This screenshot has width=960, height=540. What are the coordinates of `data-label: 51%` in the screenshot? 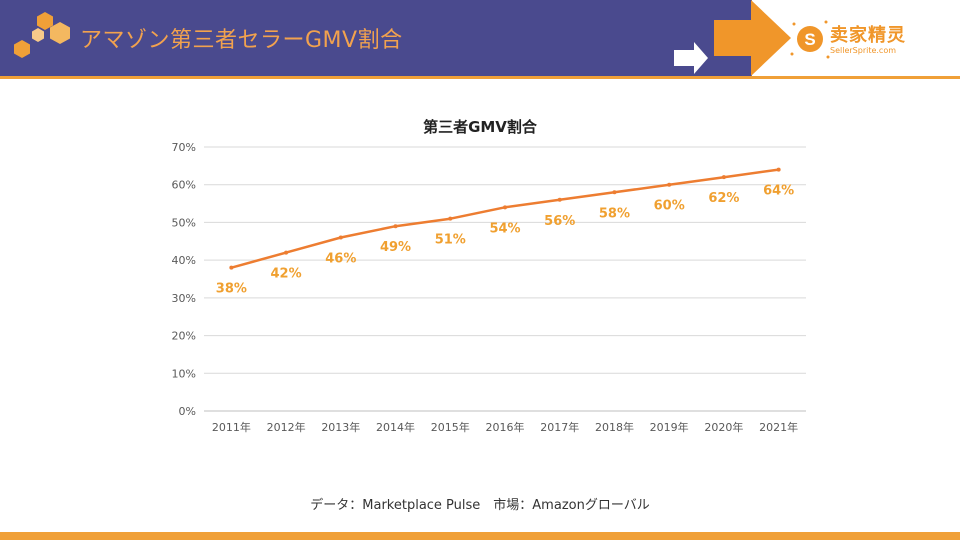 It's located at (450, 240).